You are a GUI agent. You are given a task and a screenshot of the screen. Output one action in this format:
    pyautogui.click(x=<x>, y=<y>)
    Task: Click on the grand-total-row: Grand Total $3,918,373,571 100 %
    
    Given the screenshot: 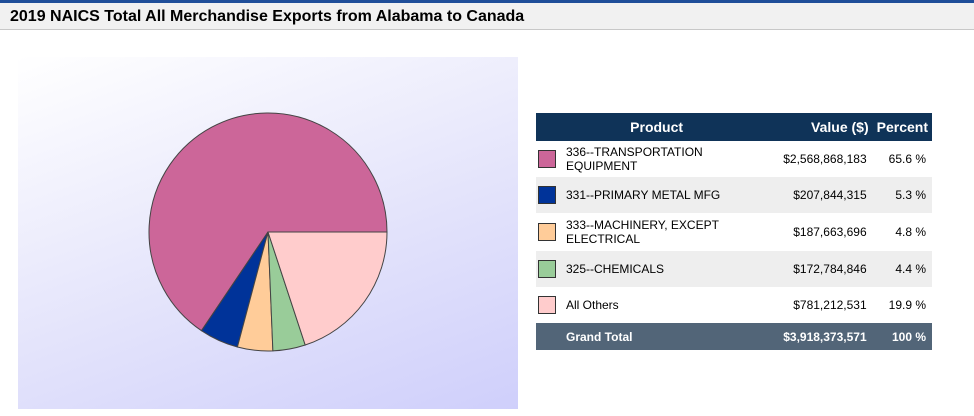 What is the action you would take?
    pyautogui.click(x=734, y=336)
    